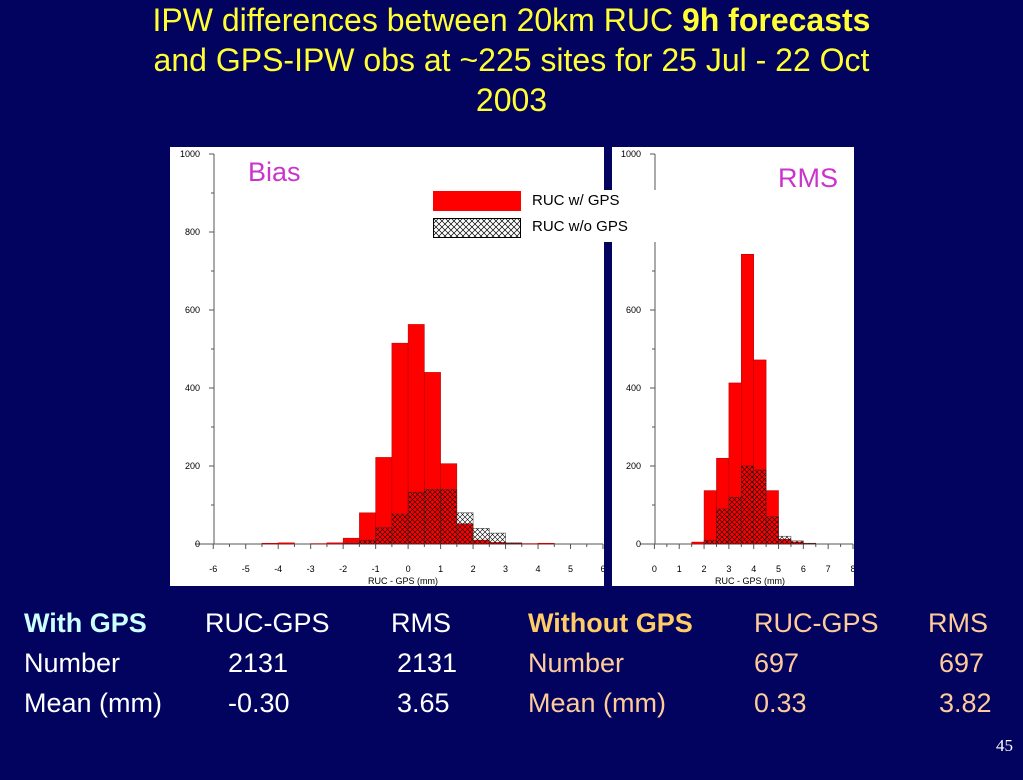 This screenshot has height=780, width=1023. I want to click on stats-without-row2-v1: 0.33, so click(780, 703).